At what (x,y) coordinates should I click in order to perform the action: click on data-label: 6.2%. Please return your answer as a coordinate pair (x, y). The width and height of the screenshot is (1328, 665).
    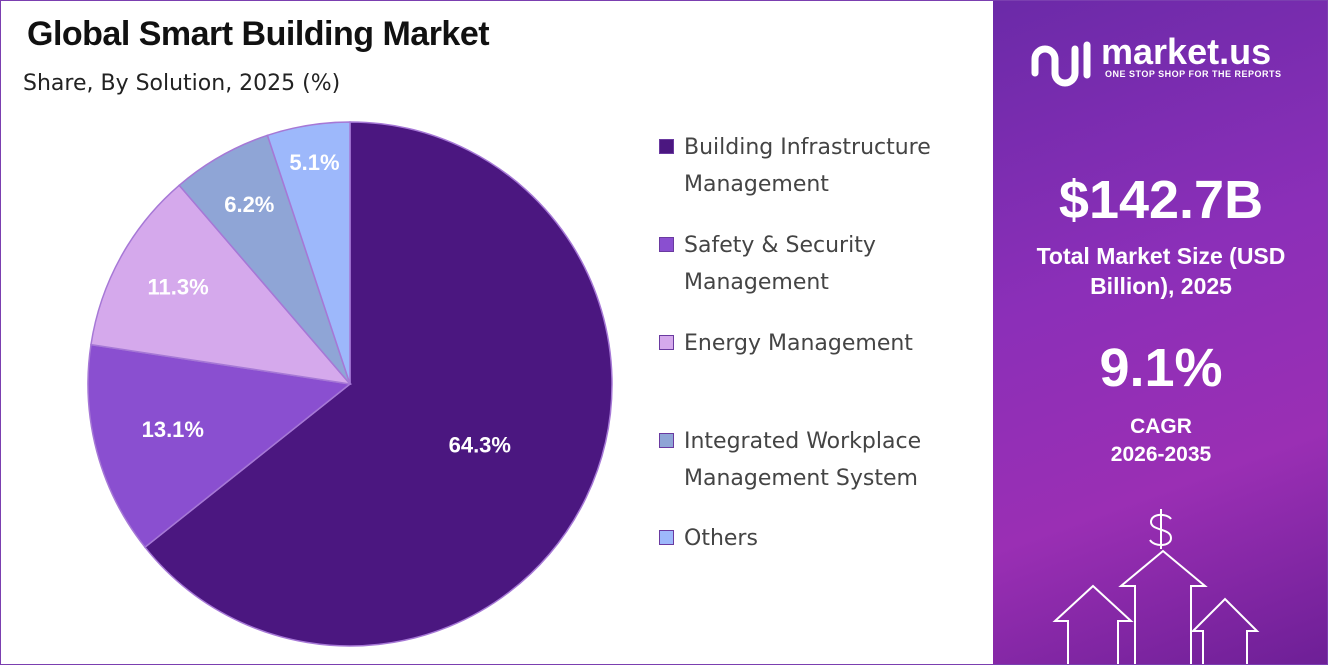
    Looking at the image, I should click on (249, 204).